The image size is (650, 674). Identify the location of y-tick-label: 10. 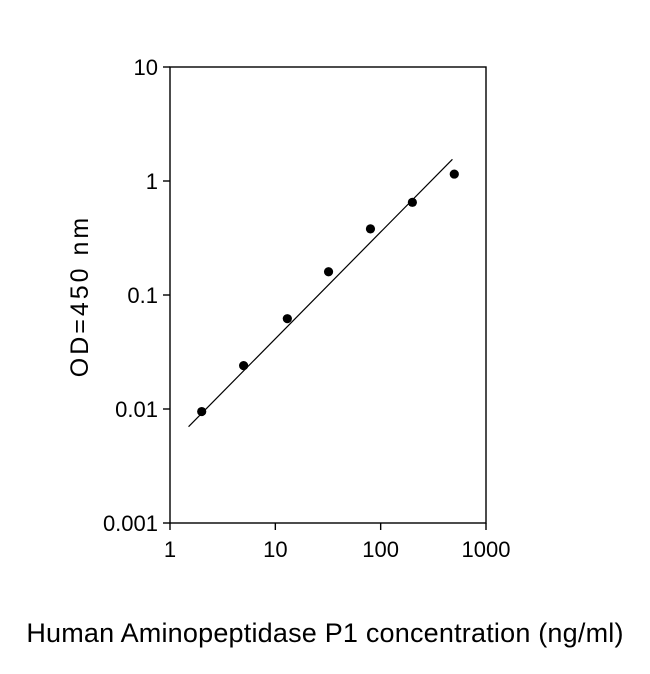
(146, 67).